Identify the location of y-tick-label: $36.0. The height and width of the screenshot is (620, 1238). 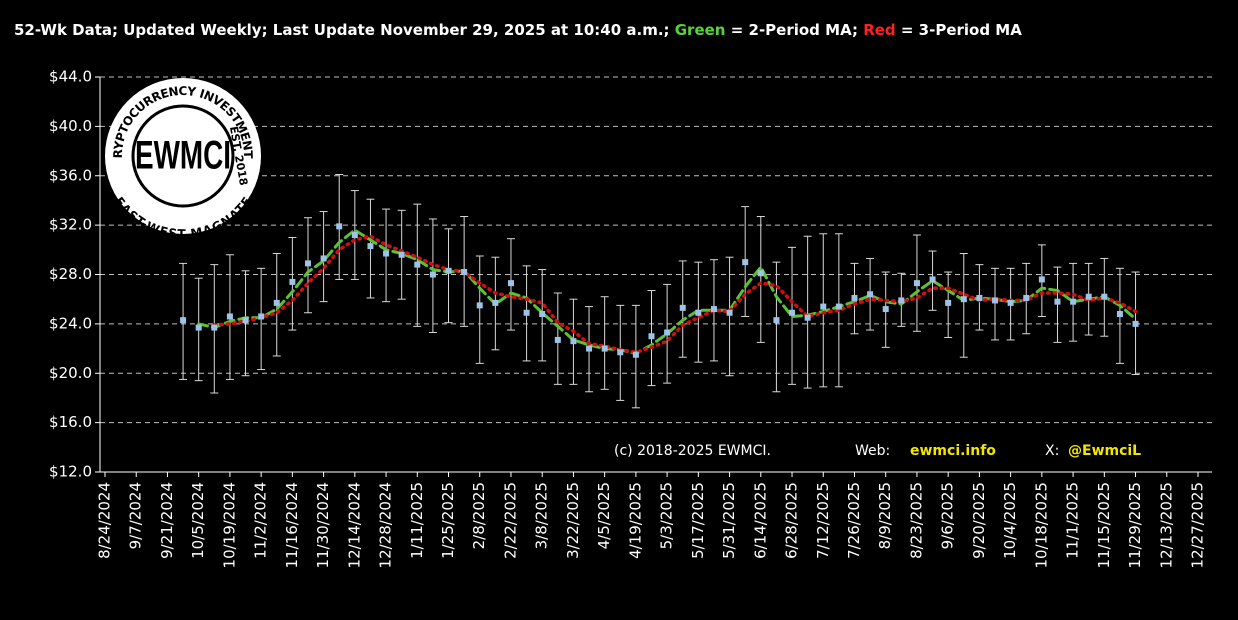
(70, 175).